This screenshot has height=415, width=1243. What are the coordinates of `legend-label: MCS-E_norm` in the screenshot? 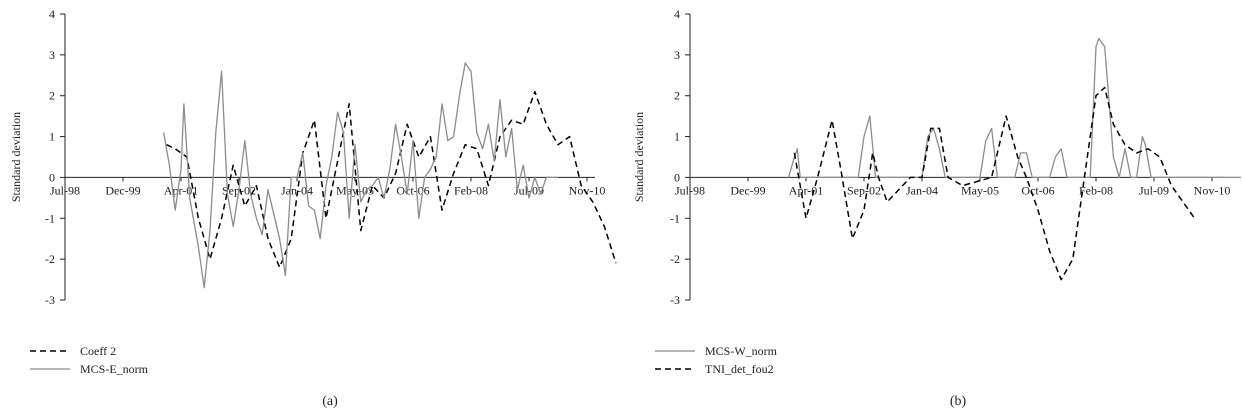 It's located at (114, 369).